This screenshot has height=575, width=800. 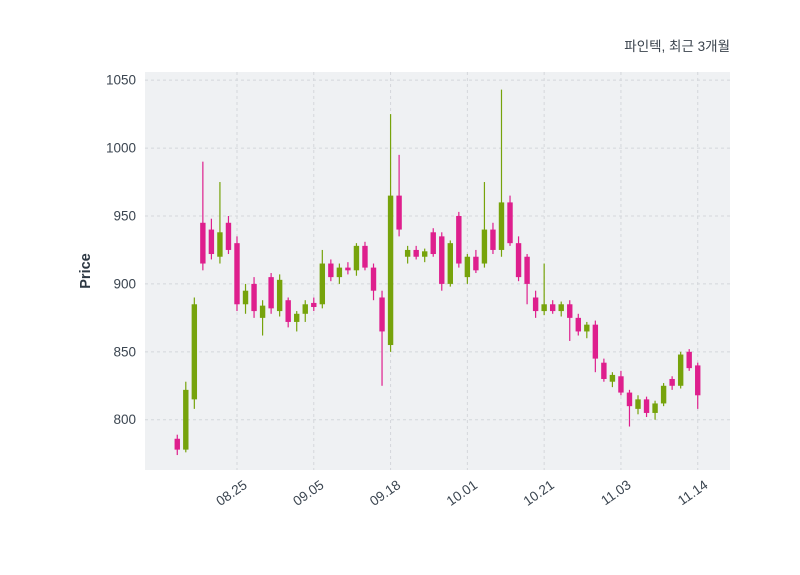 I want to click on y-tick-label: 950, so click(x=124, y=215).